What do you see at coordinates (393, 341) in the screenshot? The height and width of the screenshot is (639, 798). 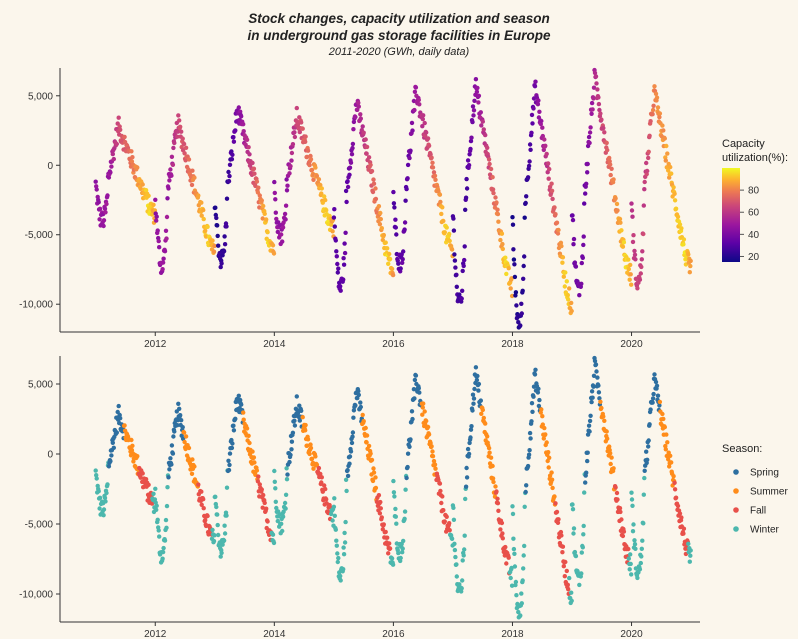 I see `top-x-ticks: 2012 2014 2016 2018 2020` at bounding box center [393, 341].